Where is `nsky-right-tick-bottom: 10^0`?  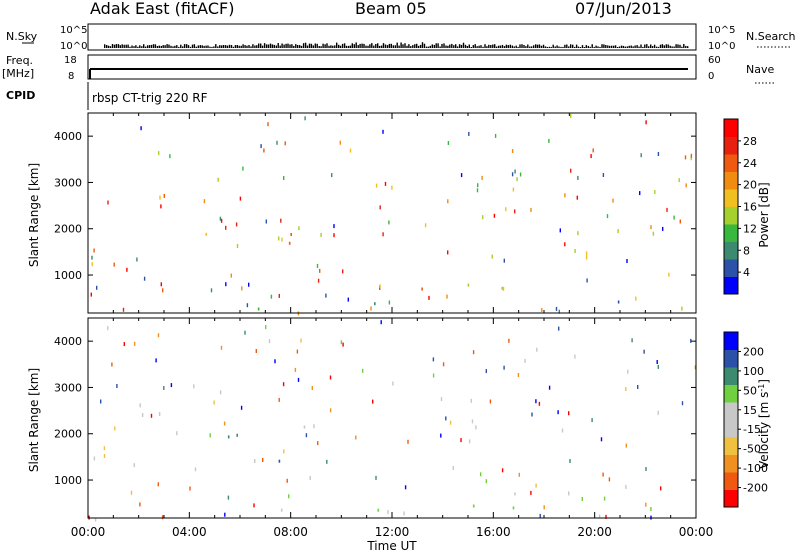 nsky-right-tick-bottom: 10^0 is located at coordinates (721, 46).